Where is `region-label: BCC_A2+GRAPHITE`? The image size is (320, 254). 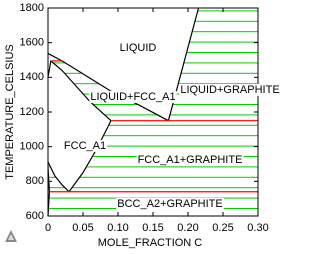 region-label: BCC_A2+GRAPHITE is located at coordinates (169, 204).